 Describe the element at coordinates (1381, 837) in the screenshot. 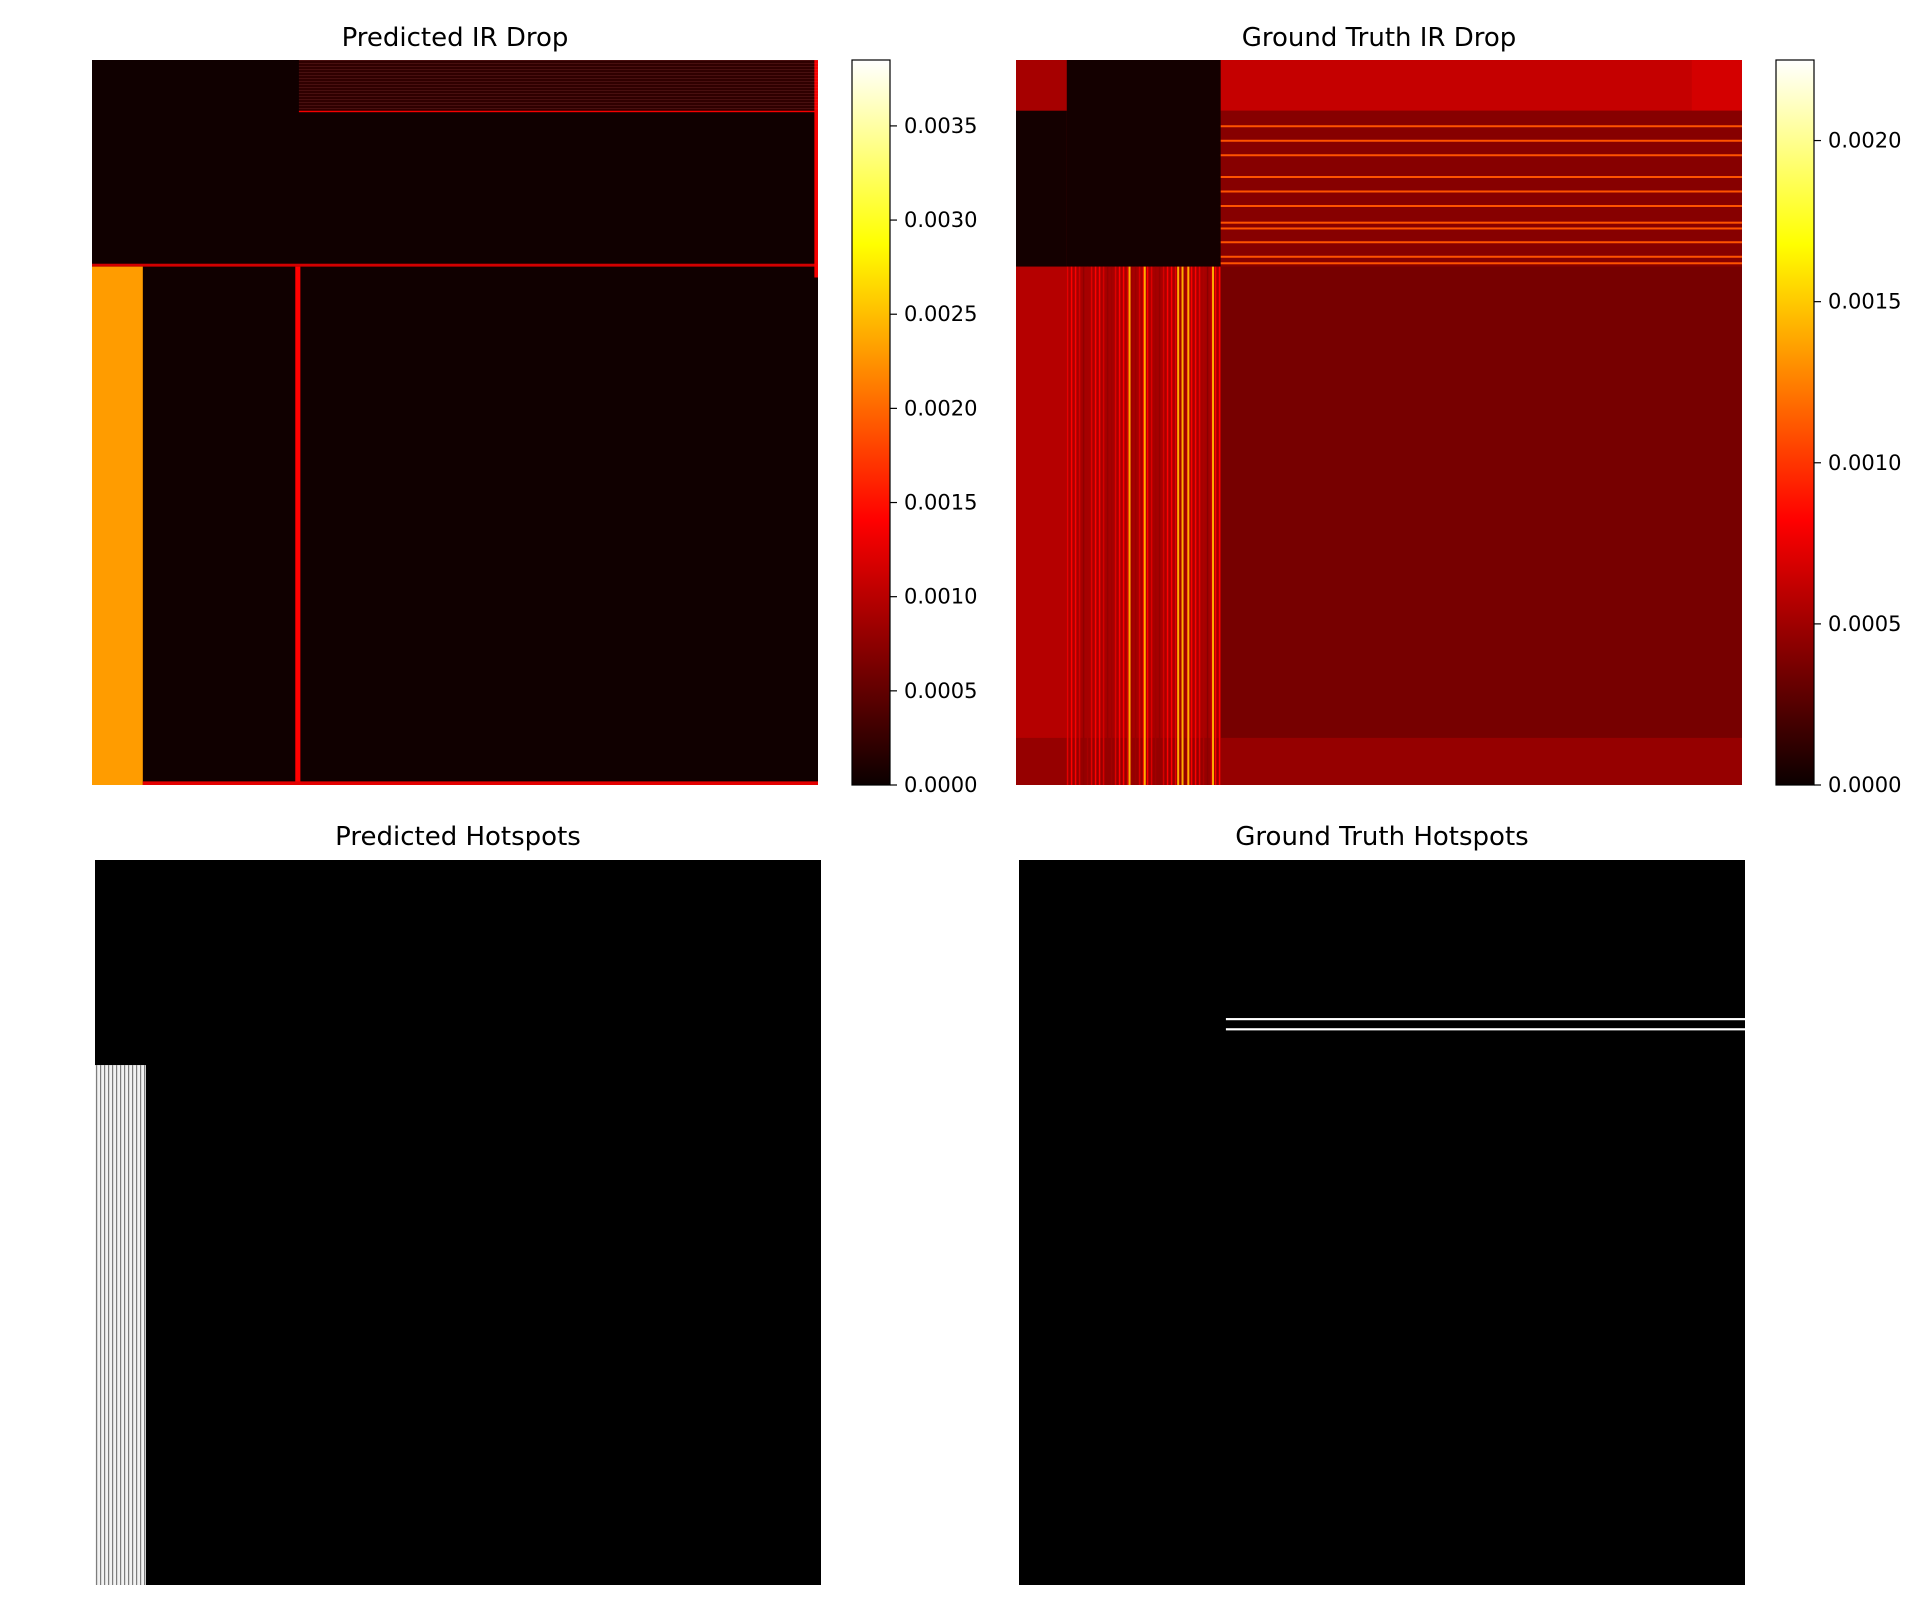

I see `chart-title: Ground Truth Hotspots` at that location.